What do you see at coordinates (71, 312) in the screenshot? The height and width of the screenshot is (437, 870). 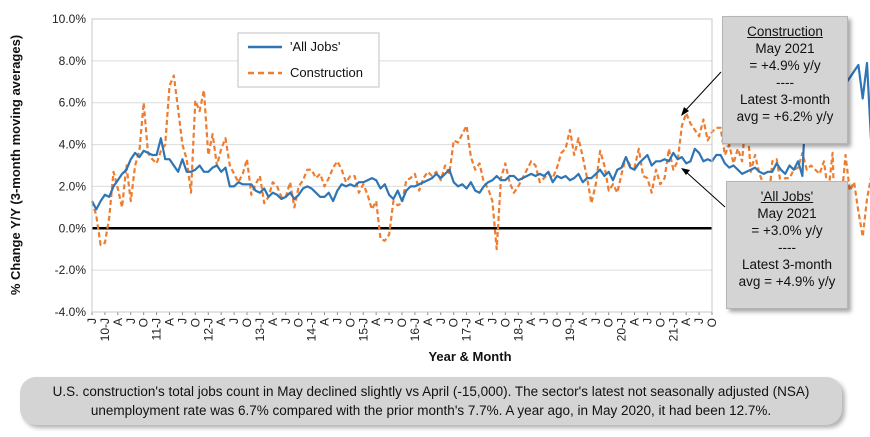 I see `y-tick-label: -4.0%` at bounding box center [71, 312].